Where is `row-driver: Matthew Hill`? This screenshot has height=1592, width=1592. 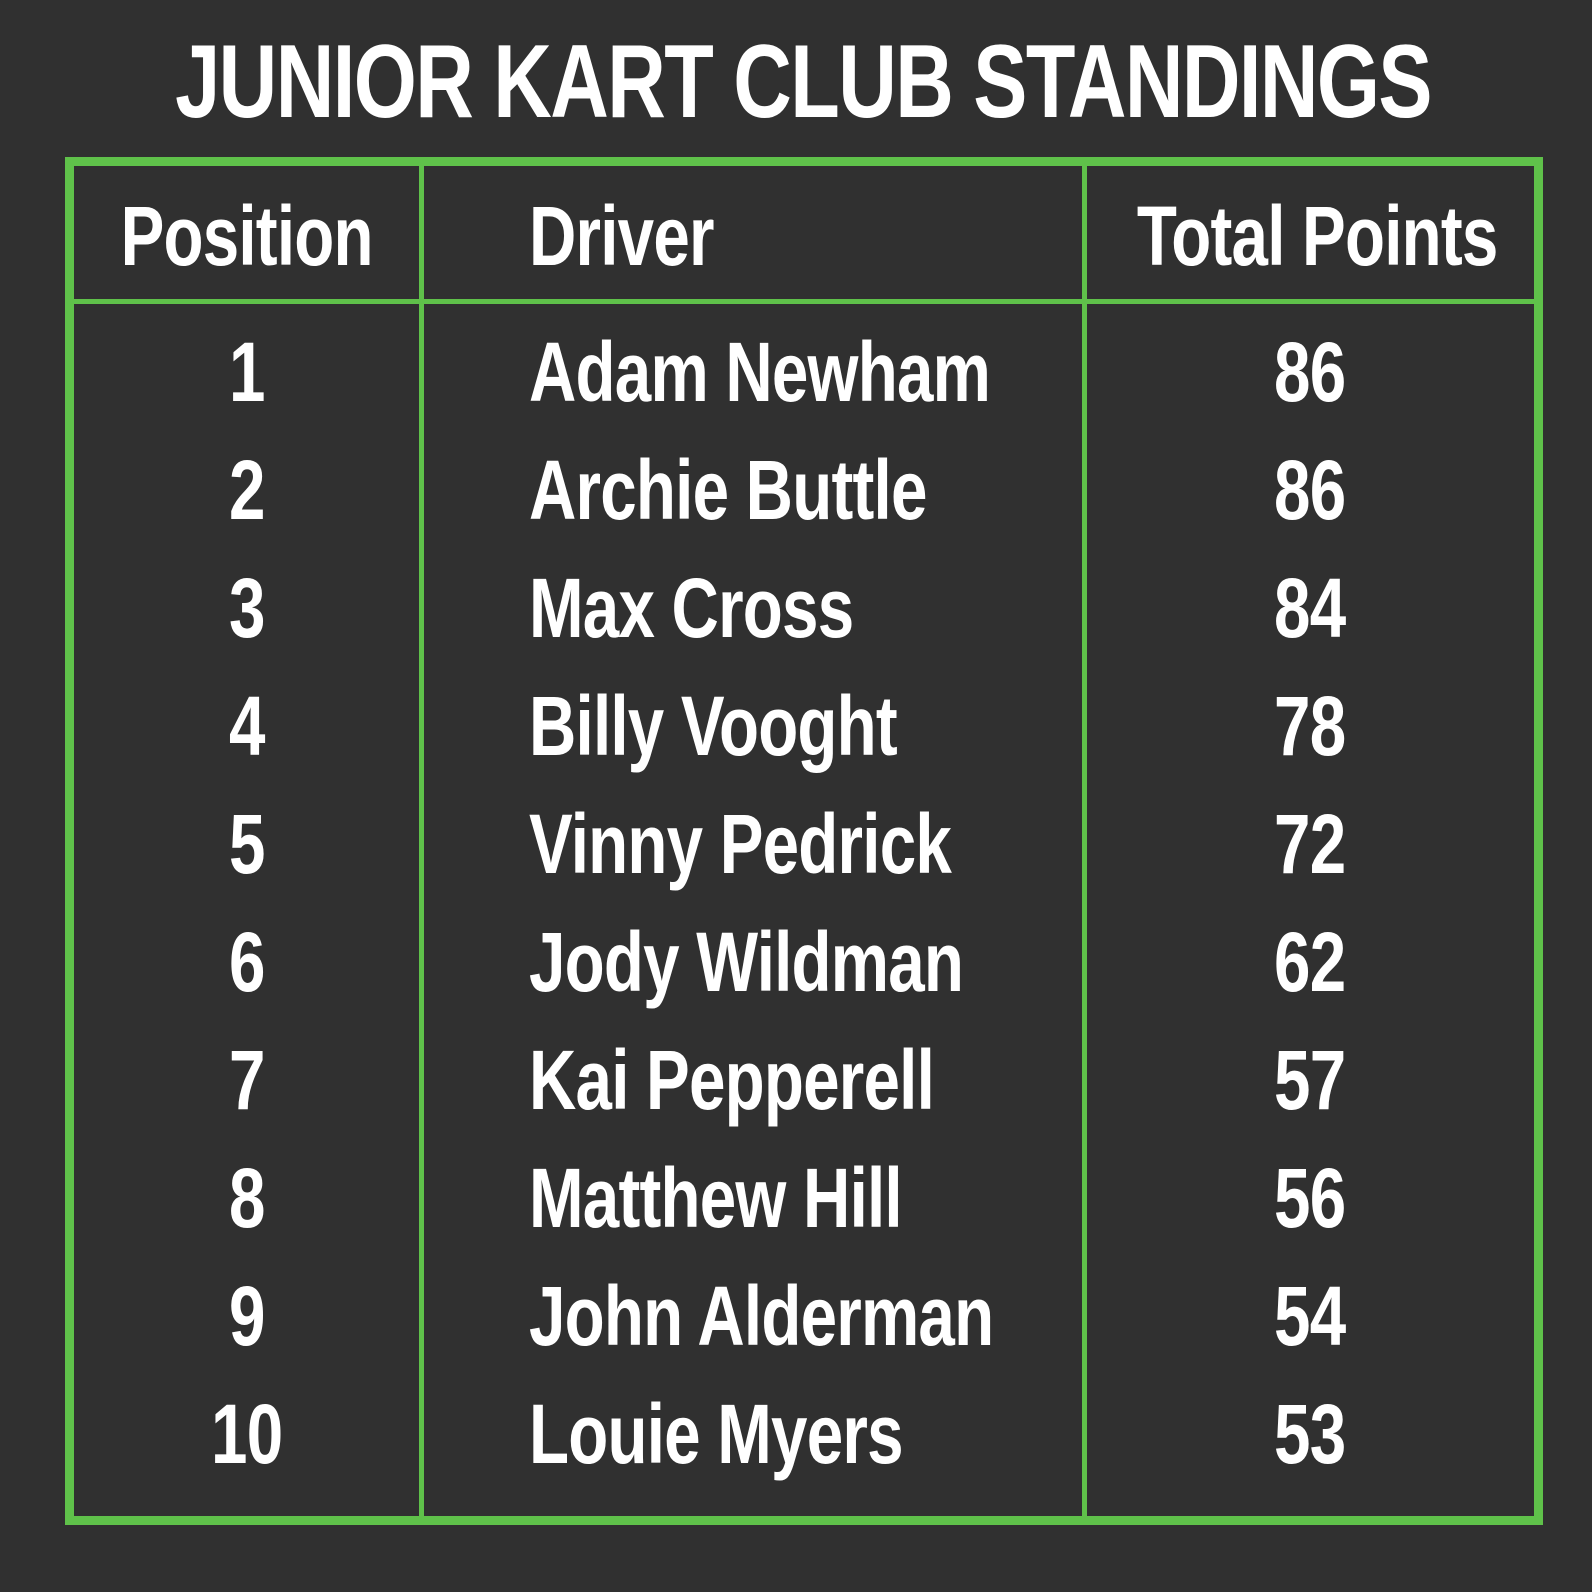 row-driver: Matthew Hill is located at coordinates (716, 1198).